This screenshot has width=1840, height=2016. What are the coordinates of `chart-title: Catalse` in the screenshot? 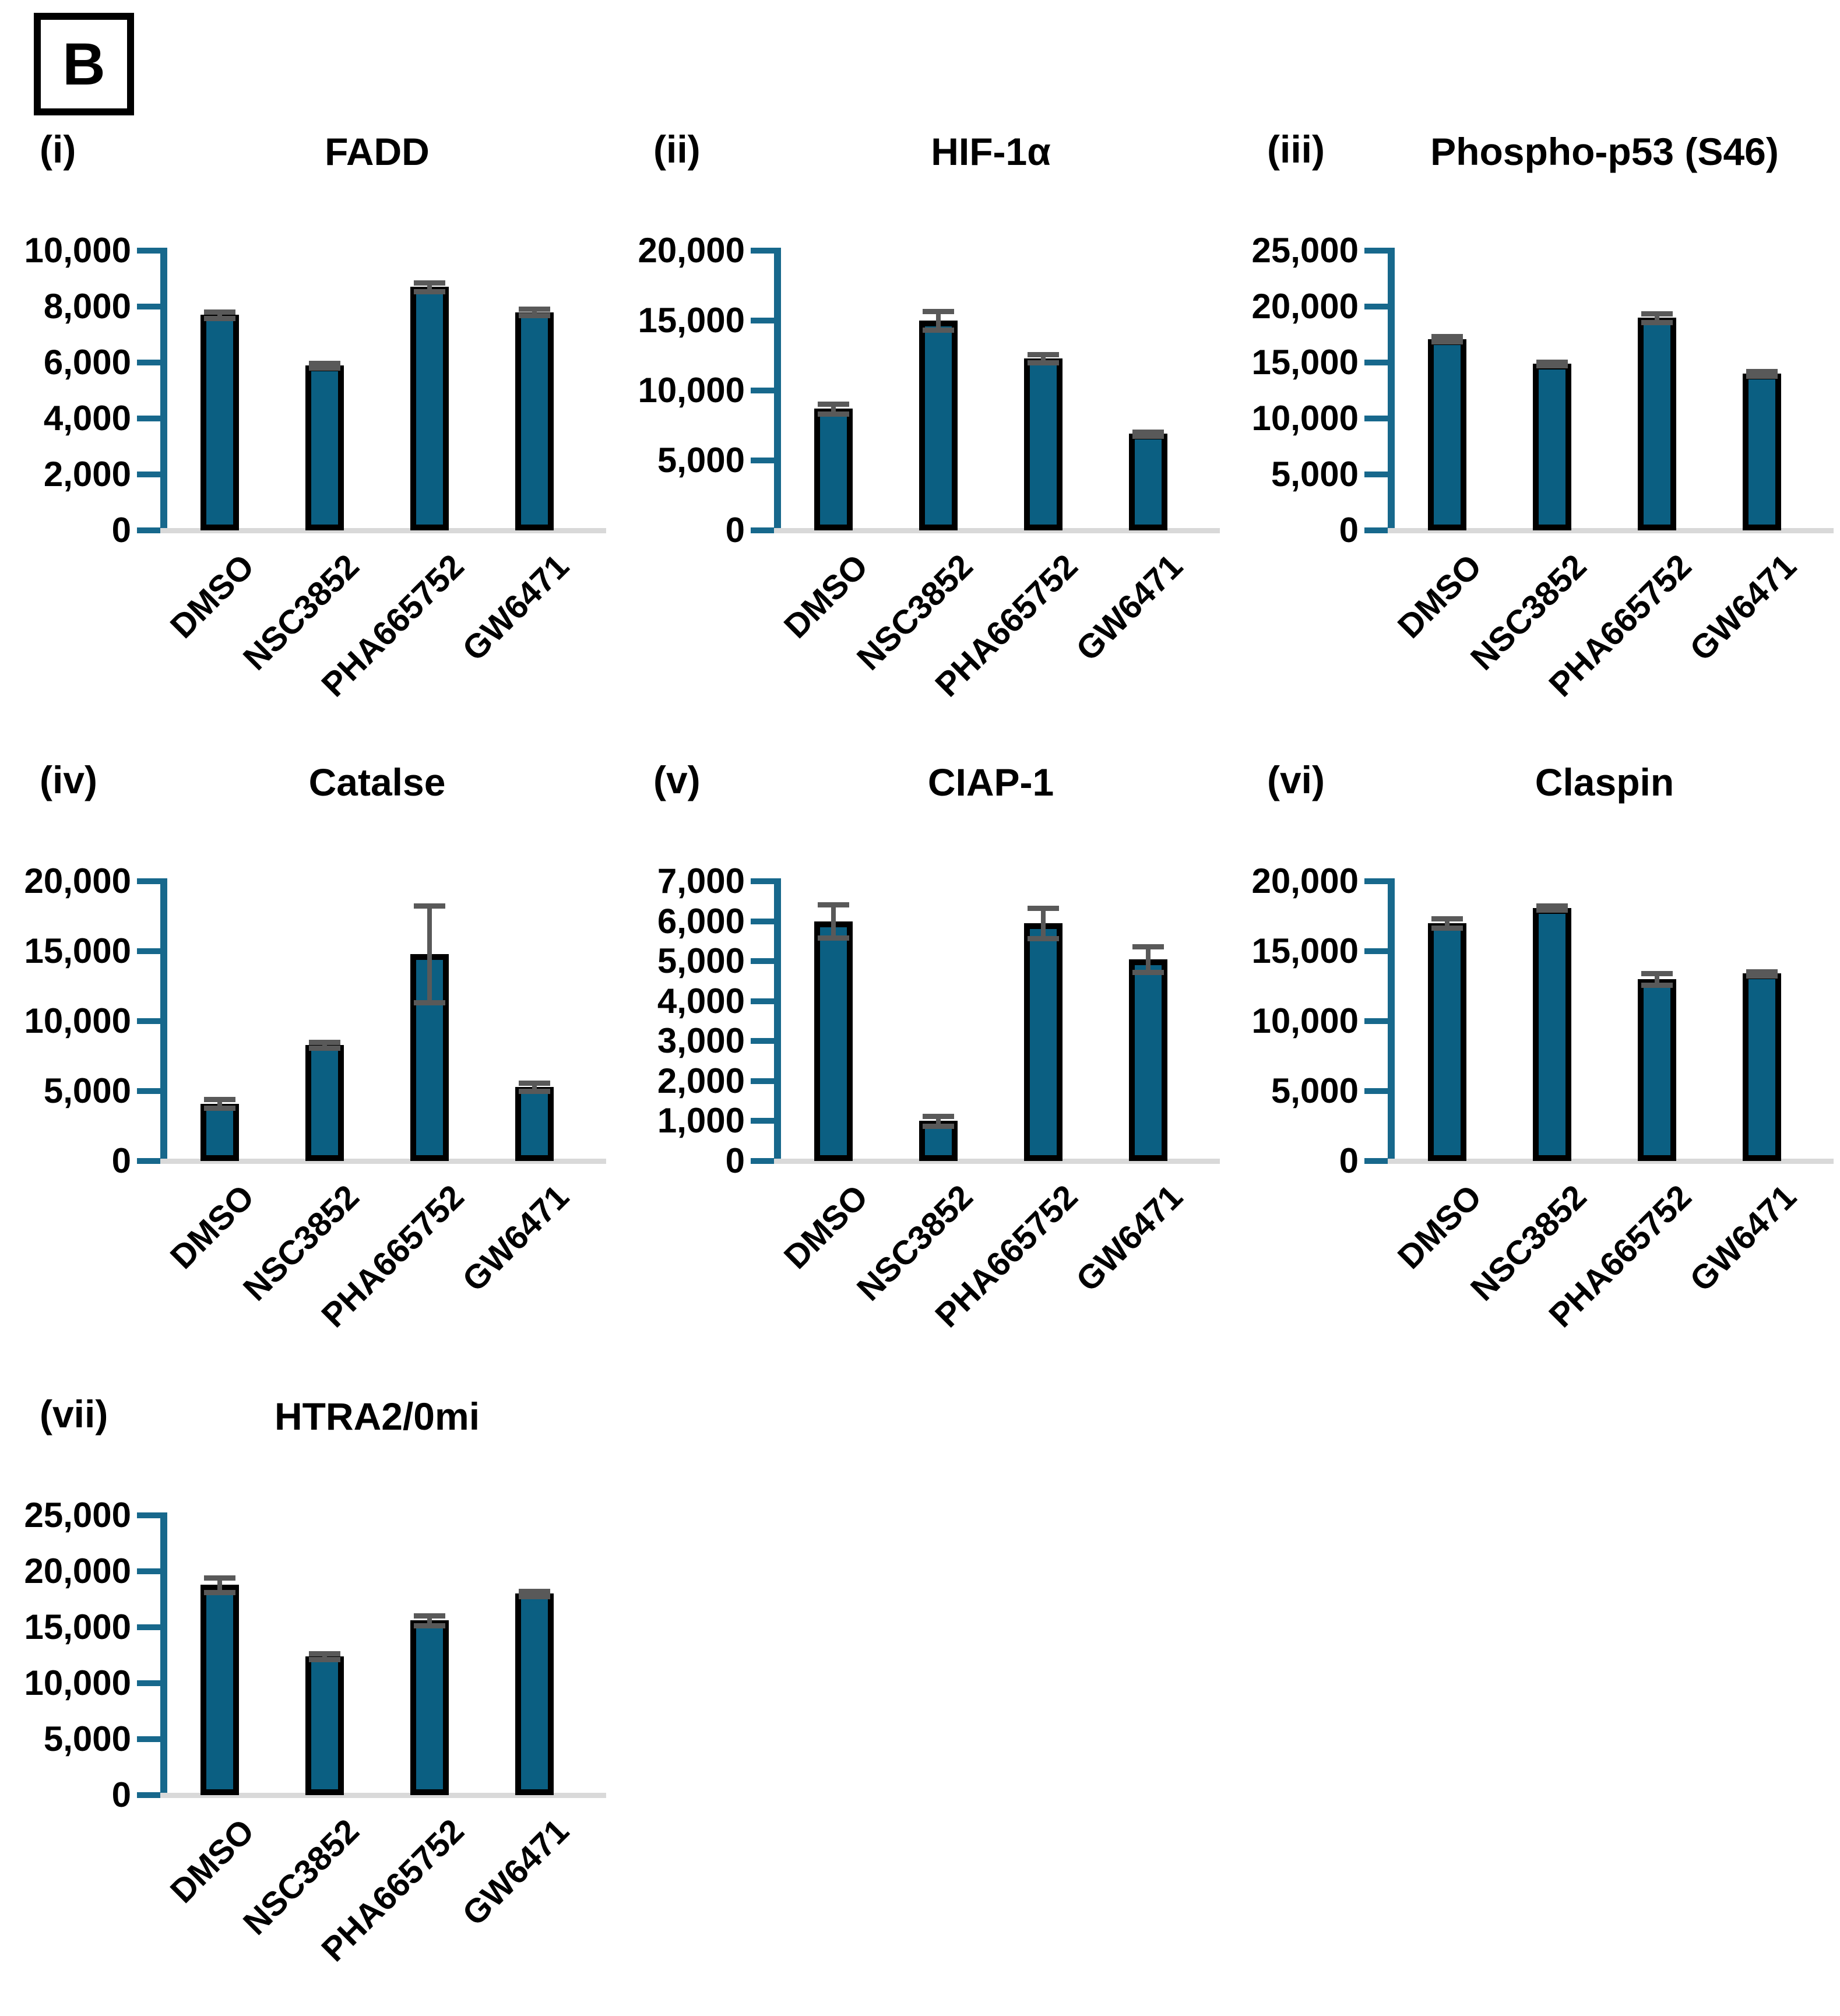 It's located at (377, 782).